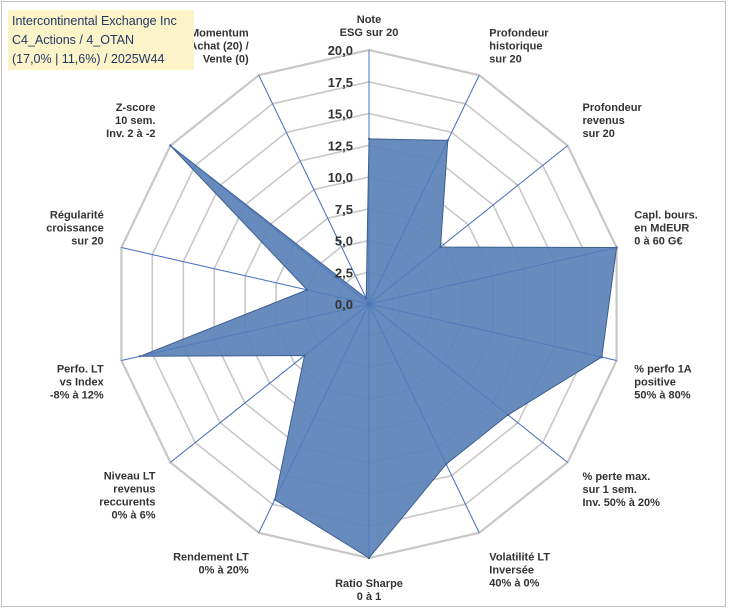 The width and height of the screenshot is (729, 610). I want to click on axis-label-line: 40% à 0%, so click(514, 584).